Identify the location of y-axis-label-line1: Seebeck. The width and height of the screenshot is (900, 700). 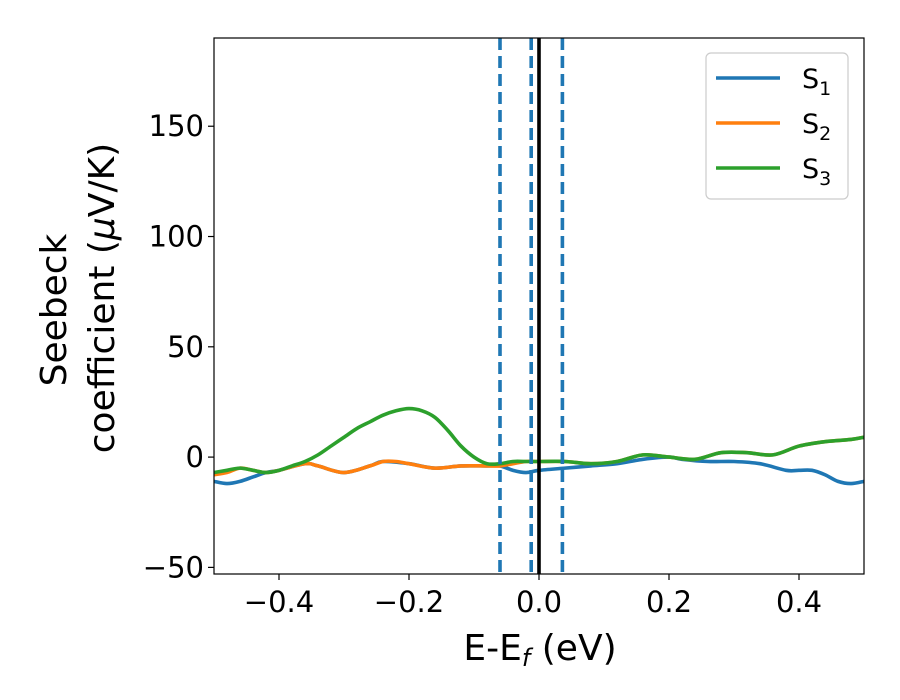
(54, 309).